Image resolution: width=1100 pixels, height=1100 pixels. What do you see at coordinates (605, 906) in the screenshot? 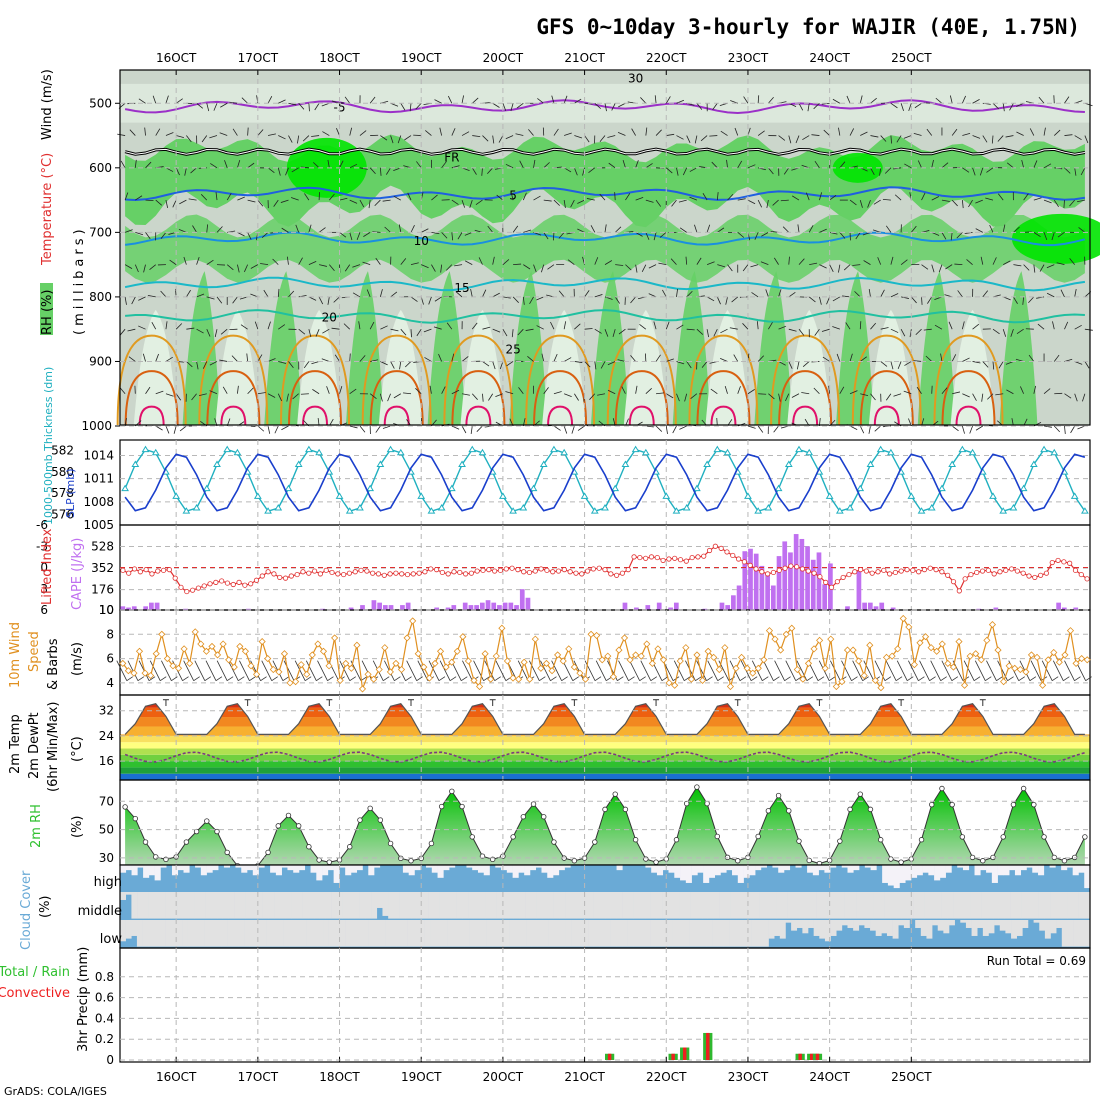
I see `cloud-plot` at bounding box center [605, 906].